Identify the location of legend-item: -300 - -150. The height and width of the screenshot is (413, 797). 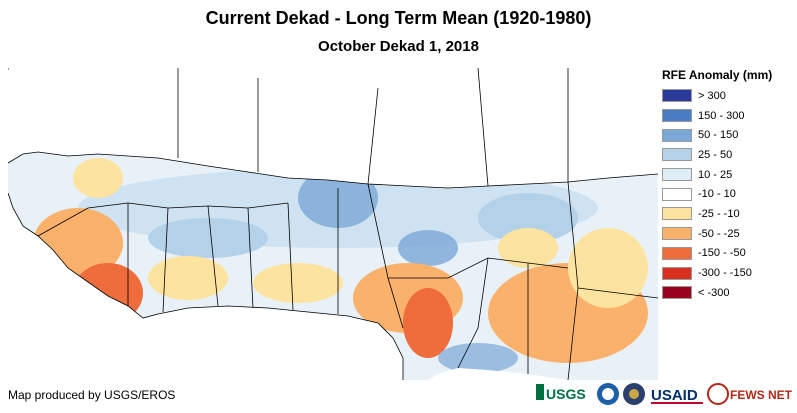
(727, 273).